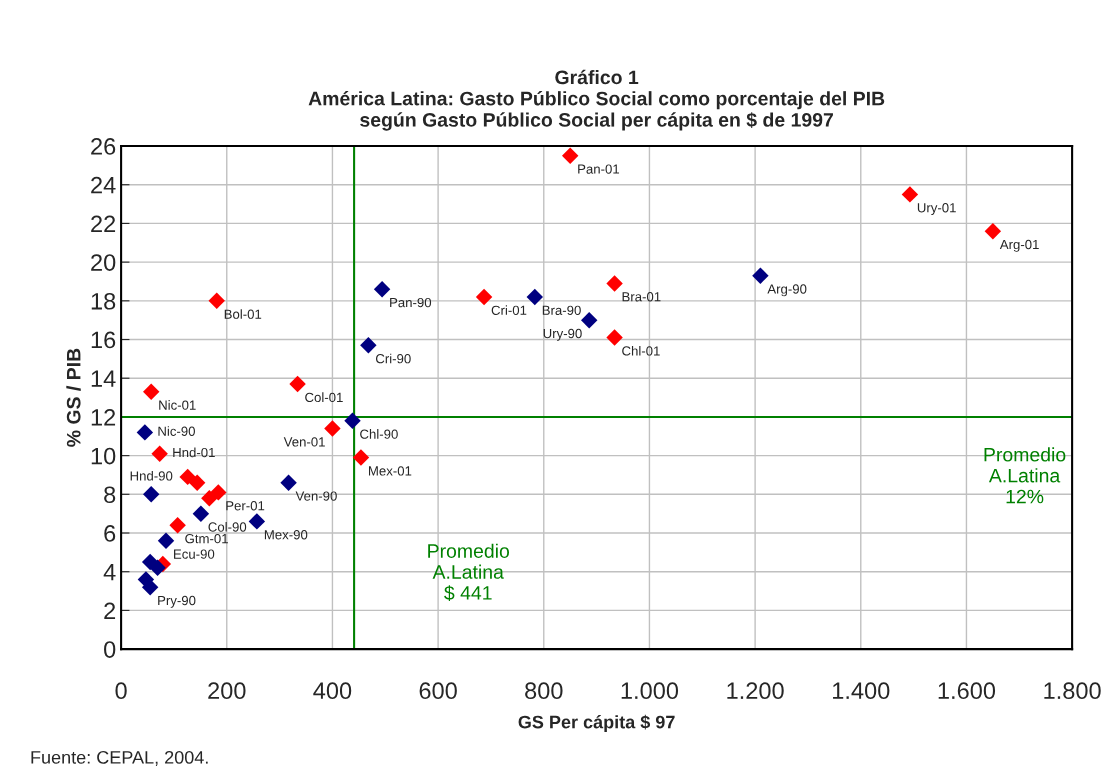 The image size is (1111, 783). I want to click on y-tick-label: 14, so click(103, 378).